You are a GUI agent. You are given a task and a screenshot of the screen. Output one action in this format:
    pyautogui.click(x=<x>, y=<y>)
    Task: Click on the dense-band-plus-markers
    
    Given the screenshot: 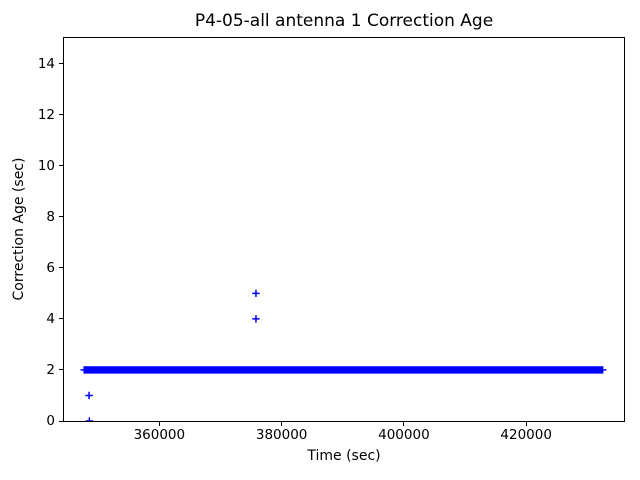 What is the action you would take?
    pyautogui.click(x=343, y=370)
    